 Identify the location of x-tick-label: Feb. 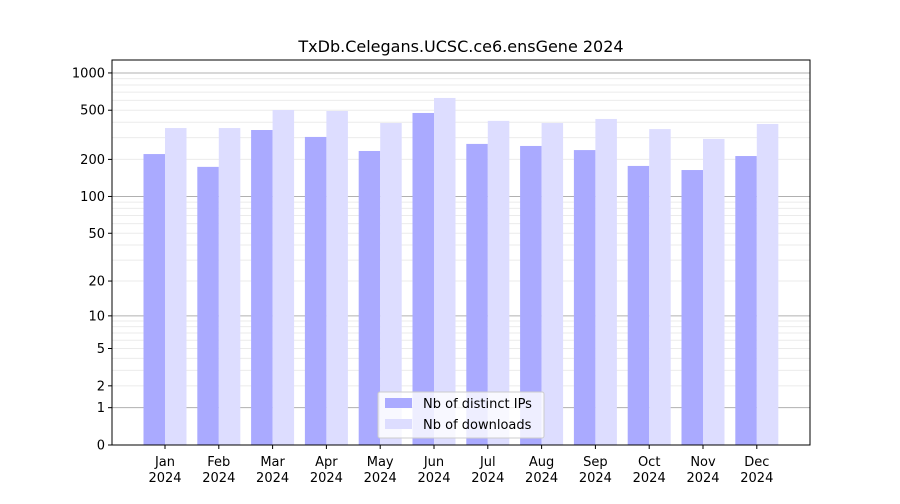
(218, 462).